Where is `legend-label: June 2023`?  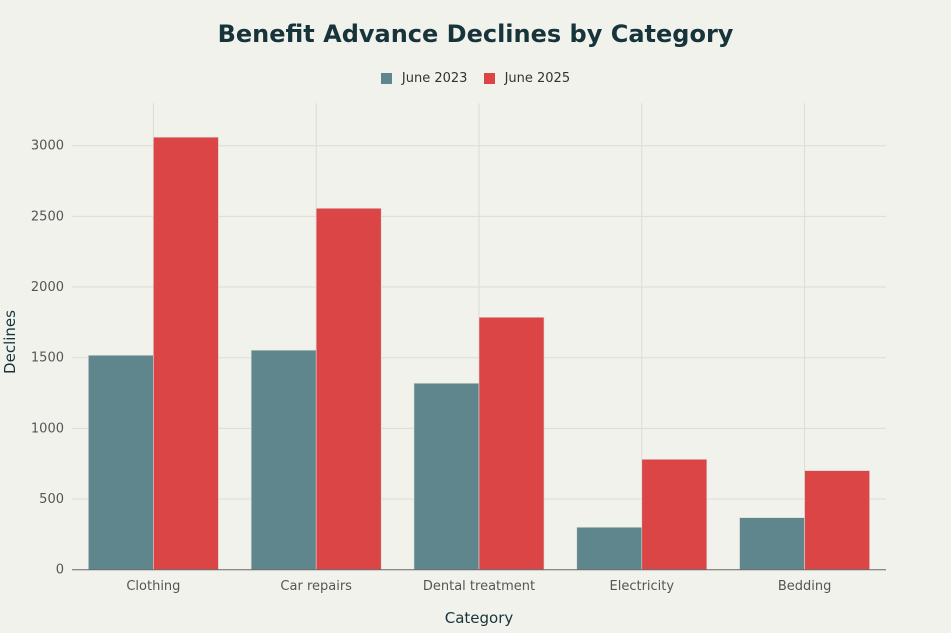
legend-label: June 2023 is located at coordinates (434, 78).